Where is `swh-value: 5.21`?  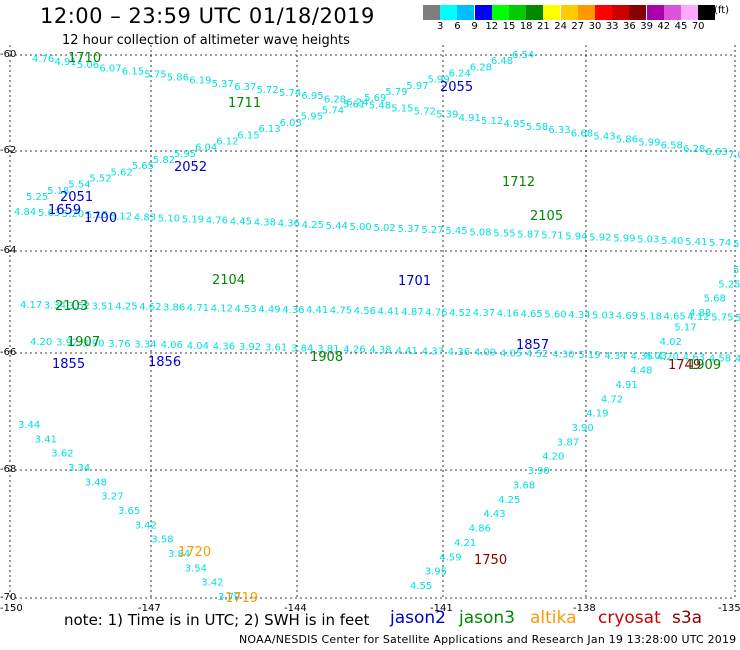 swh-value: 5.21 is located at coordinates (736, 270).